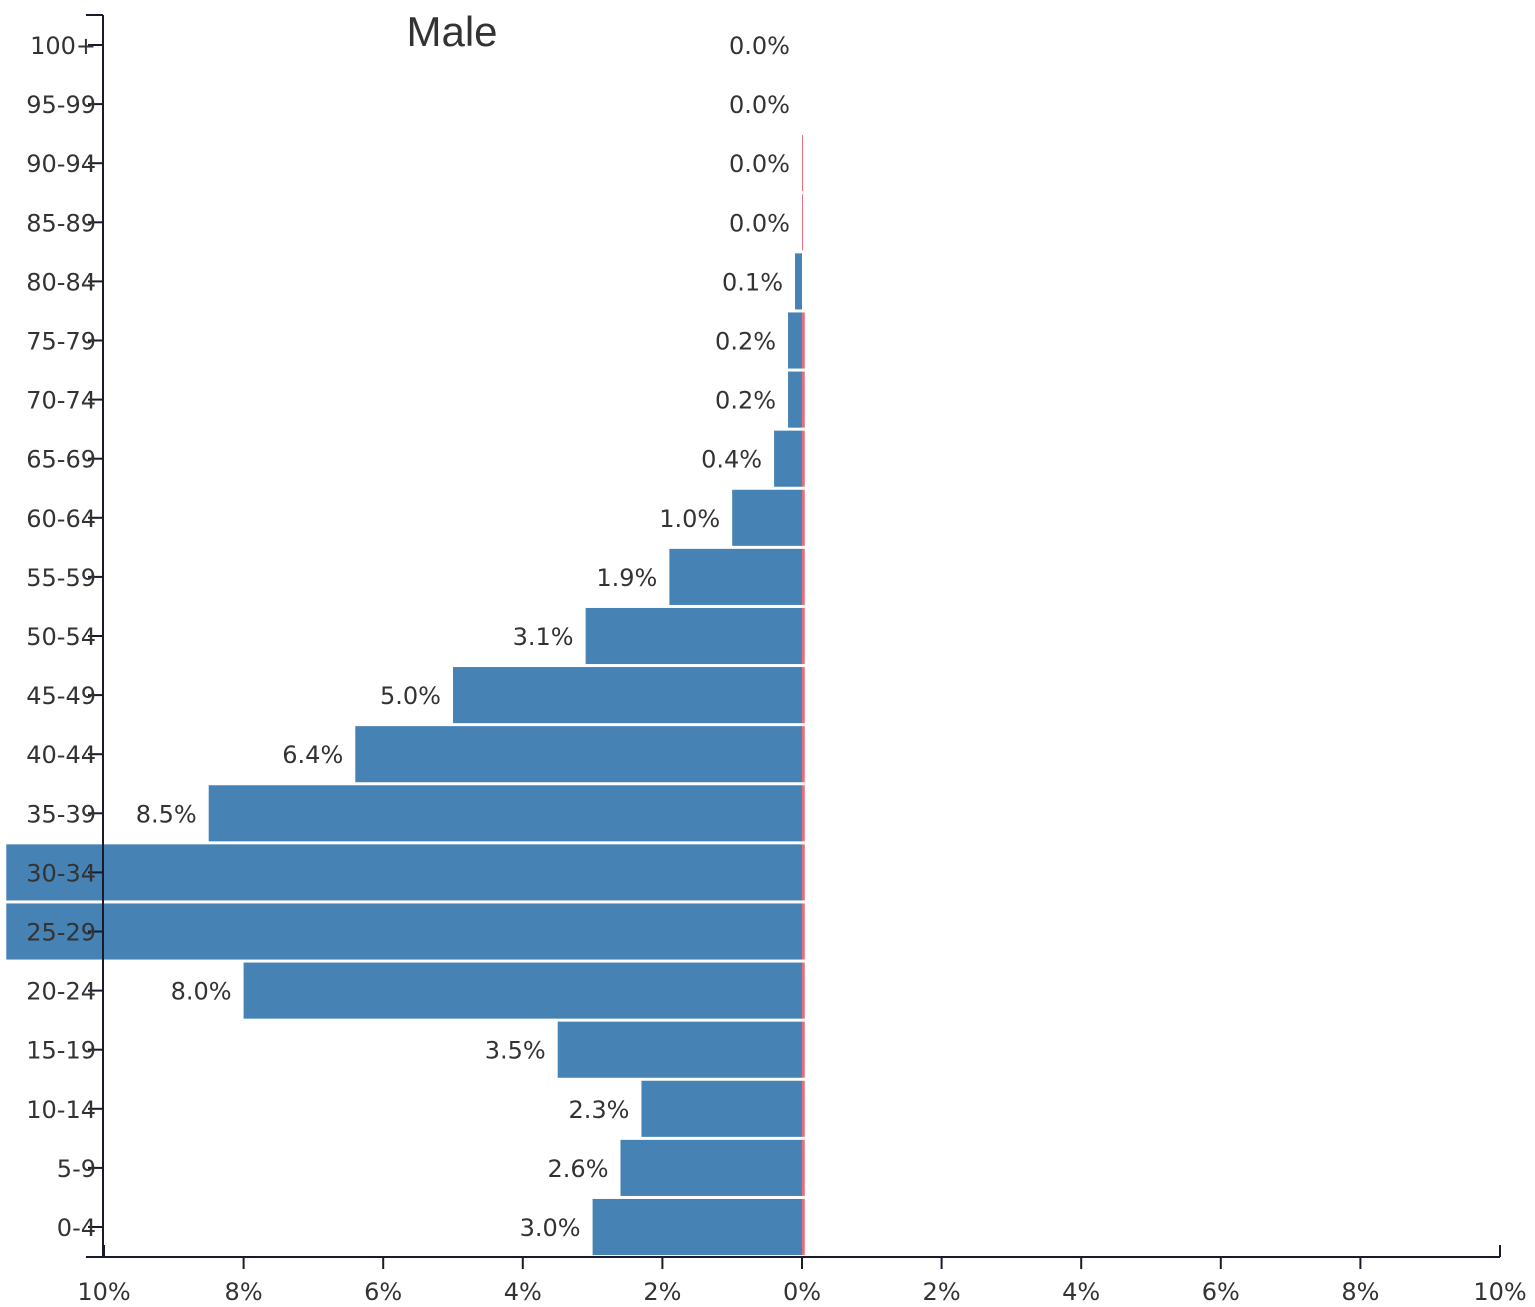 This screenshot has height=1307, width=1535. What do you see at coordinates (689, 519) in the screenshot?
I see `value-label-60-64: 1.0%` at bounding box center [689, 519].